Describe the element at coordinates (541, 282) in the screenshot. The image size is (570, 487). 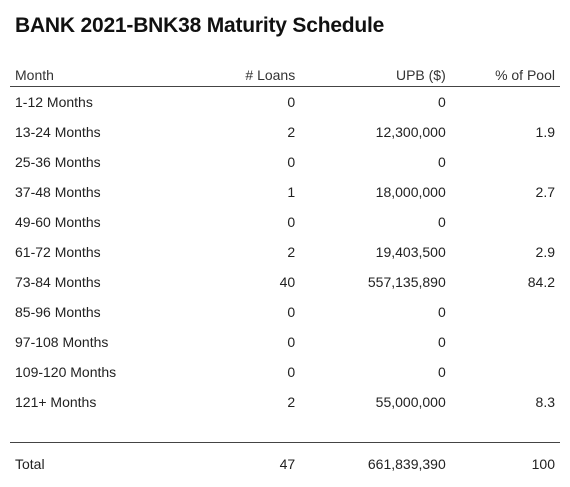
I see `cell-pct: 84.2` at that location.